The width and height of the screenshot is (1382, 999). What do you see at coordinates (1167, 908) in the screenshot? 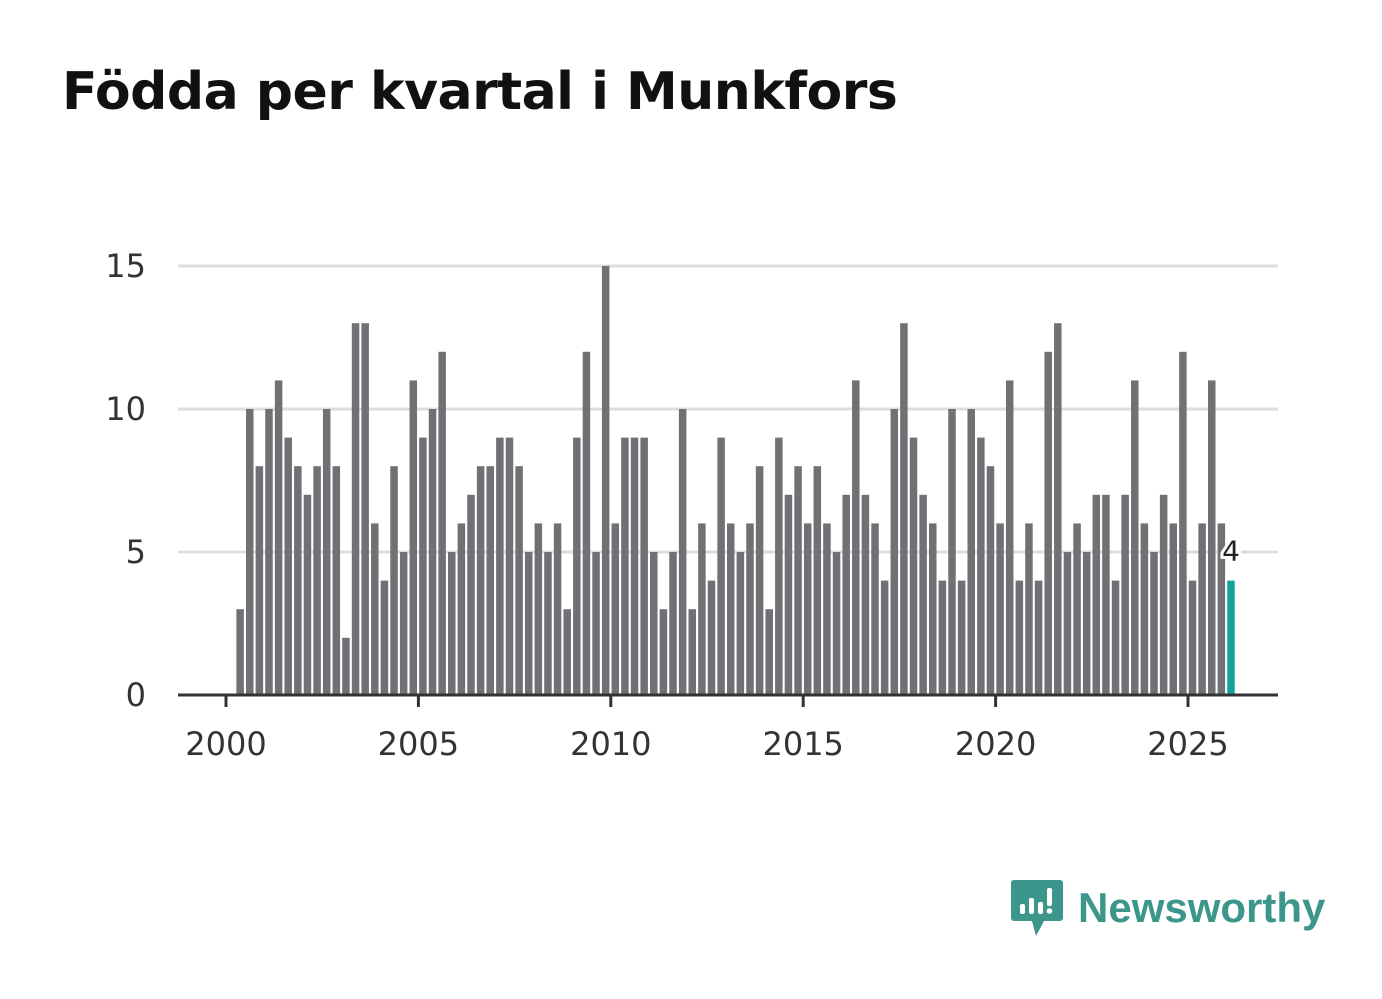
I see `newsworthy-logo: Newsworthy` at bounding box center [1167, 908].